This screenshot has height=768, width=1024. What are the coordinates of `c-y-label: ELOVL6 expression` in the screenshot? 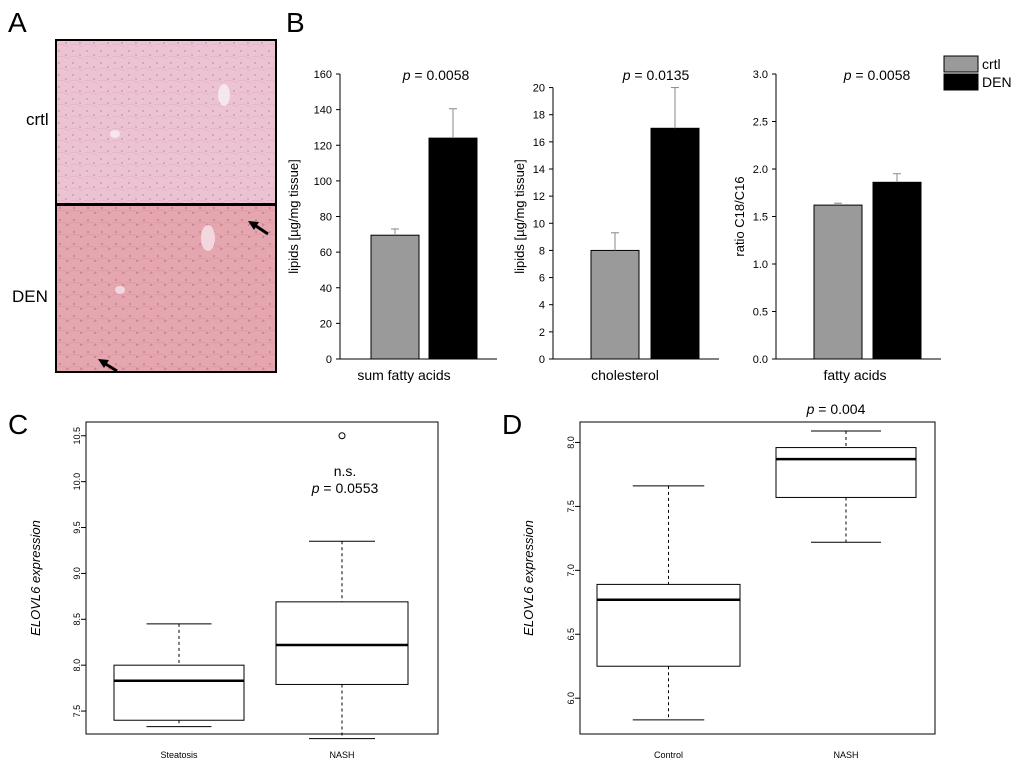 It's located at (35, 578).